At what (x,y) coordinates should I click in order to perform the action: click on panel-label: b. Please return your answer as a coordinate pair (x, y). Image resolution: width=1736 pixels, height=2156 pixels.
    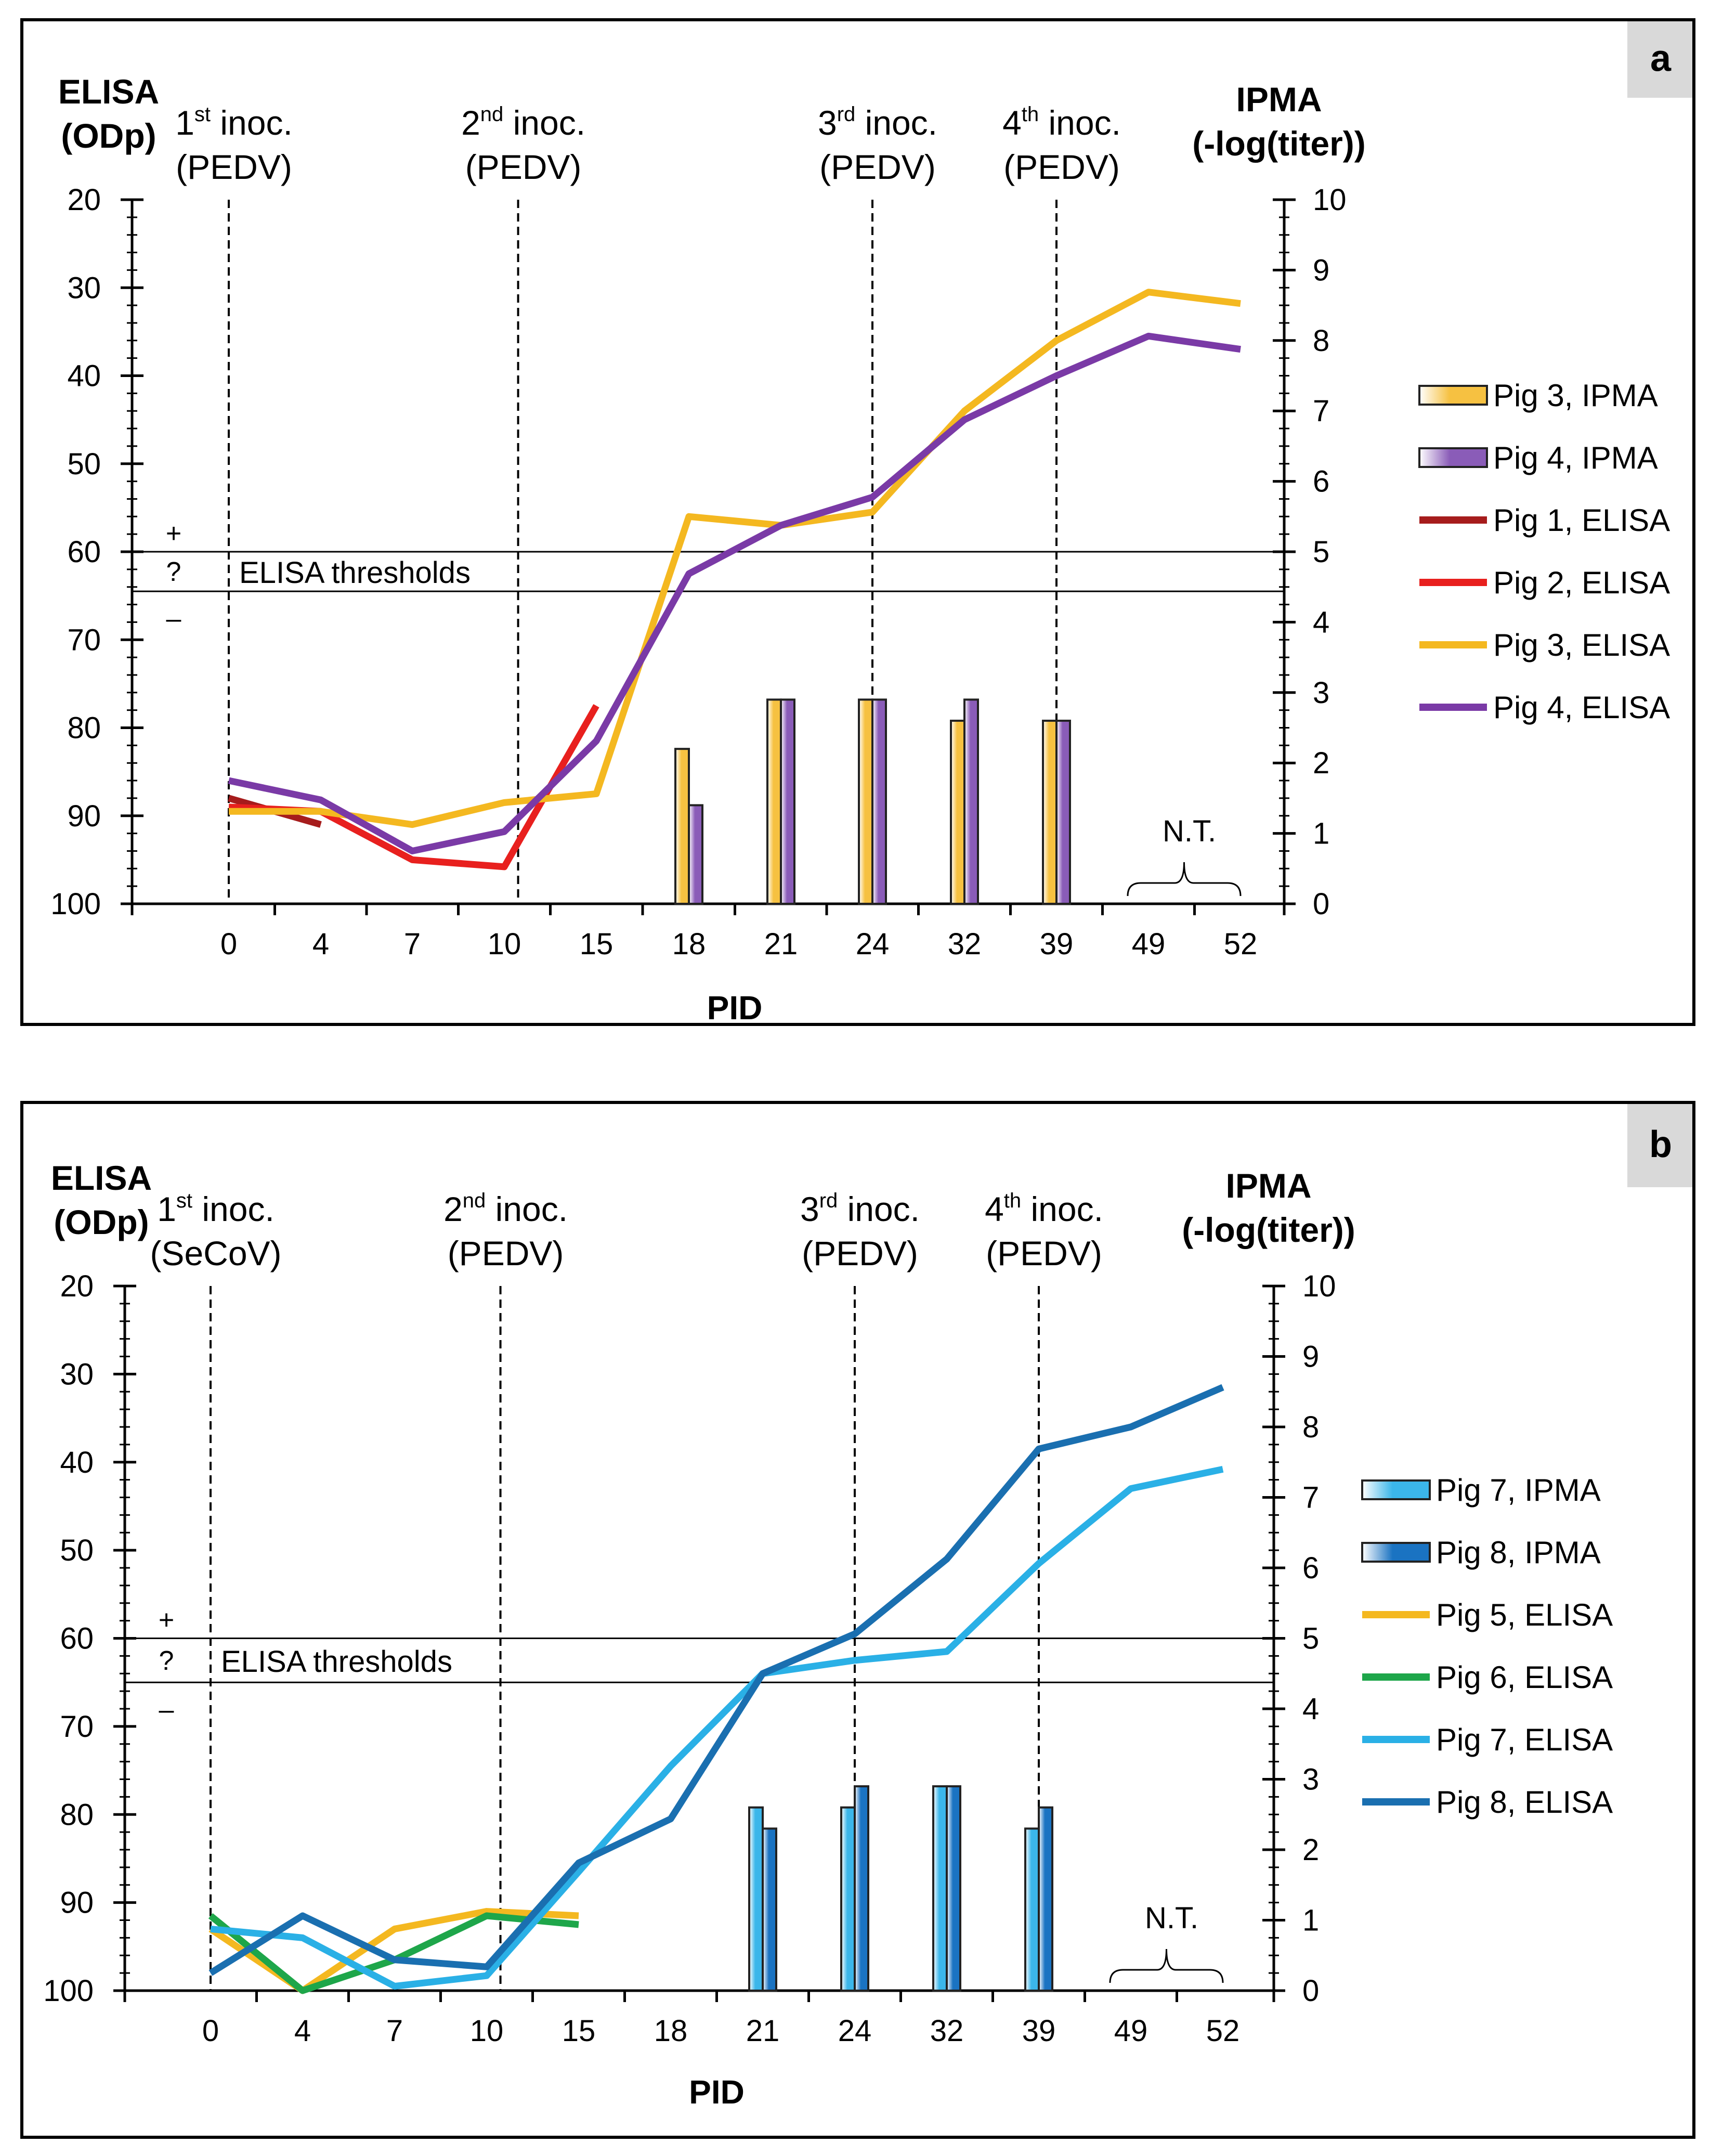
    Looking at the image, I should click on (1660, 1144).